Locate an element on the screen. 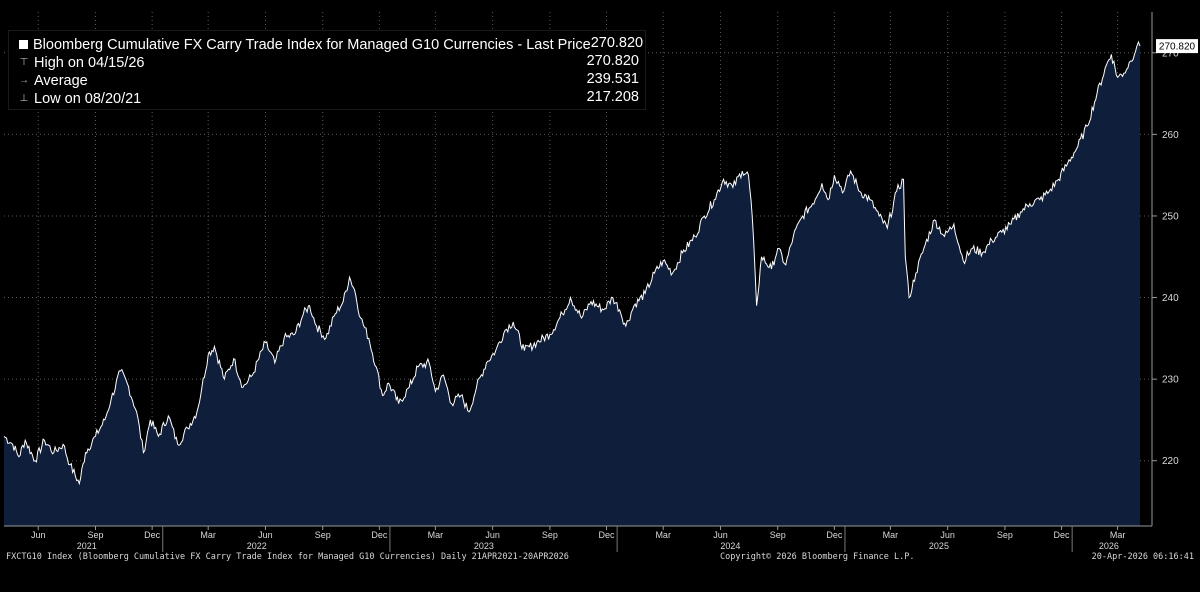 The width and height of the screenshot is (1200, 592). average-label: Average is located at coordinates (61, 80).